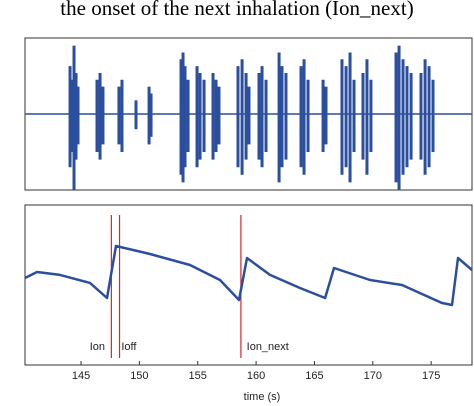 This screenshot has height=406, width=474. I want to click on x-tick-label: 170, so click(373, 376).